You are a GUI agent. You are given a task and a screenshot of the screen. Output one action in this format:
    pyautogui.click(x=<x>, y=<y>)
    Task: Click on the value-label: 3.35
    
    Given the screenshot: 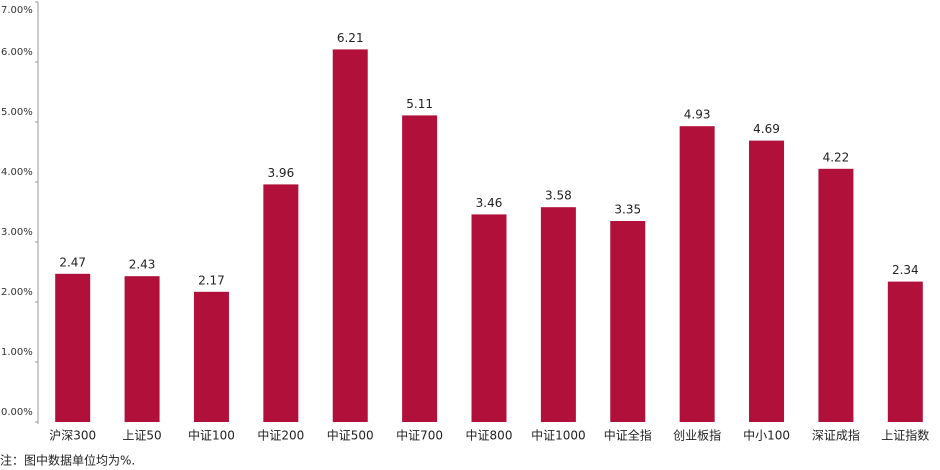 What is the action you would take?
    pyautogui.click(x=627, y=210)
    